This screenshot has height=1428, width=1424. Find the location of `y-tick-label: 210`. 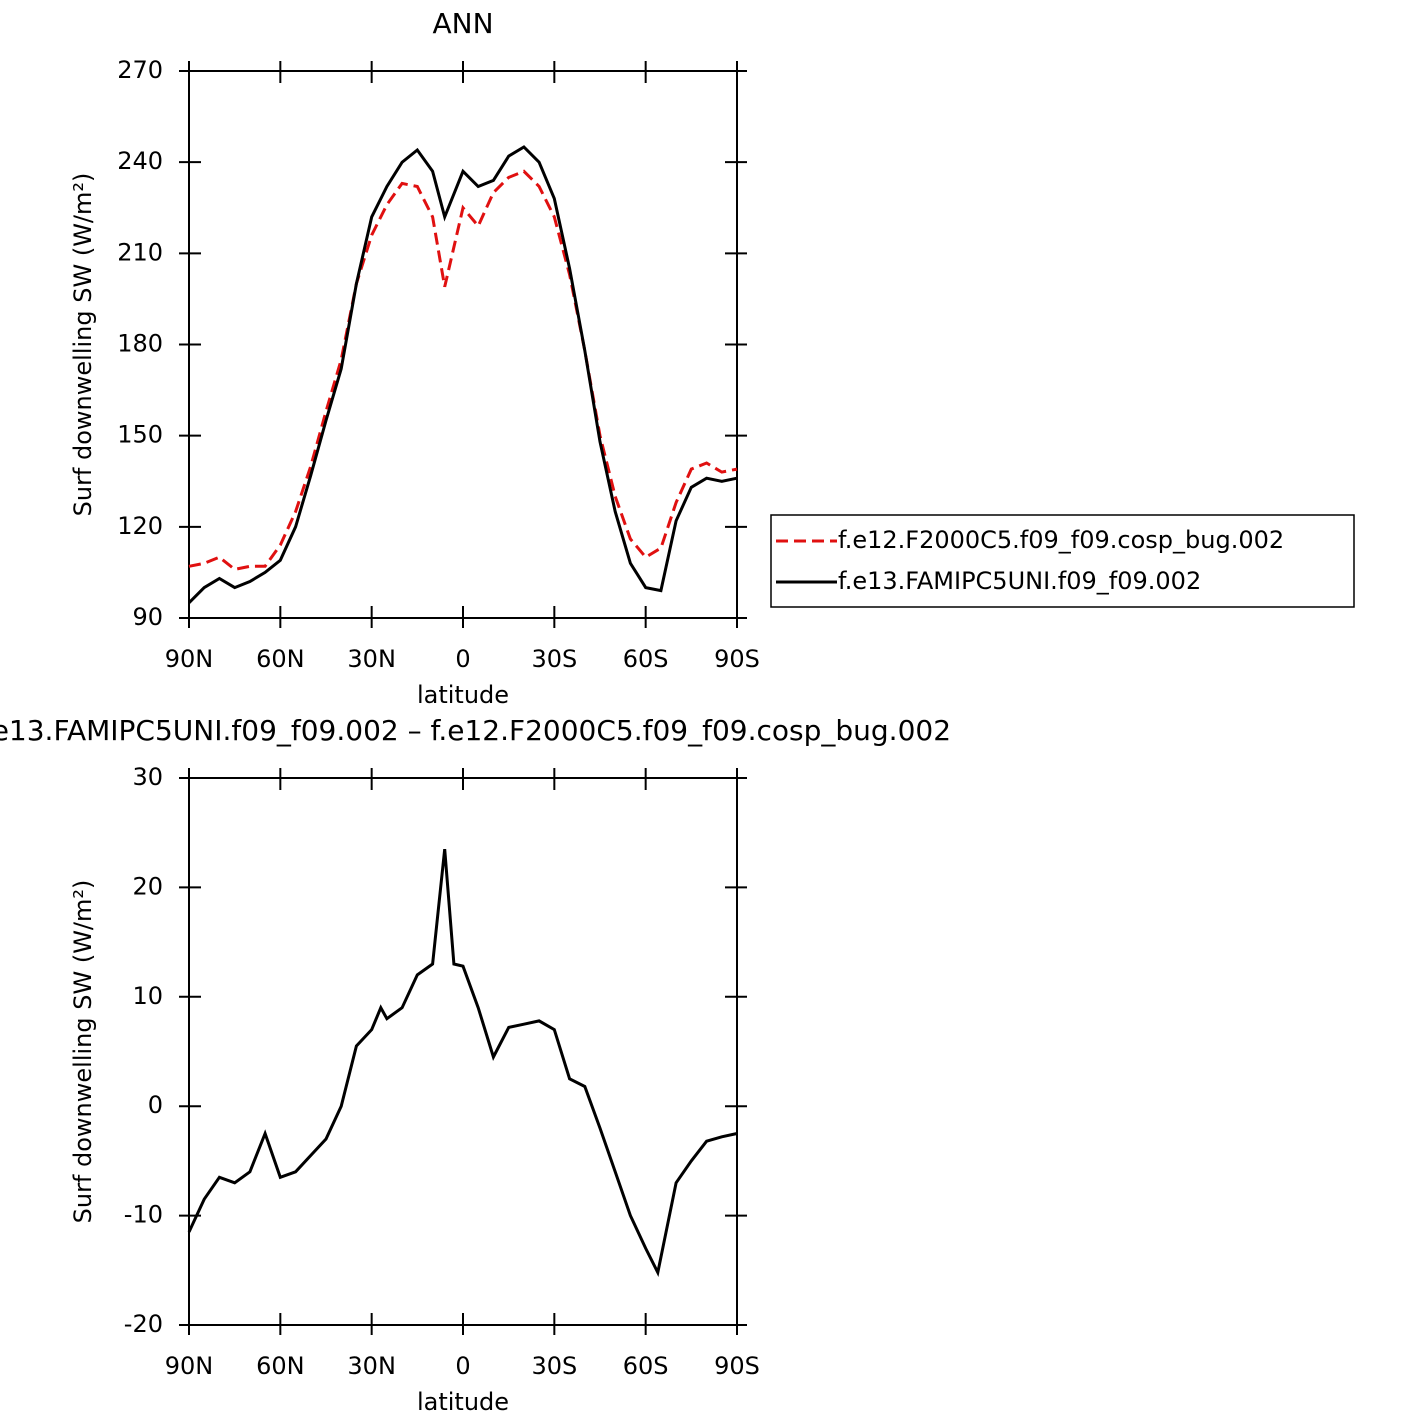

y-tick-label: 210 is located at coordinates (140, 252).